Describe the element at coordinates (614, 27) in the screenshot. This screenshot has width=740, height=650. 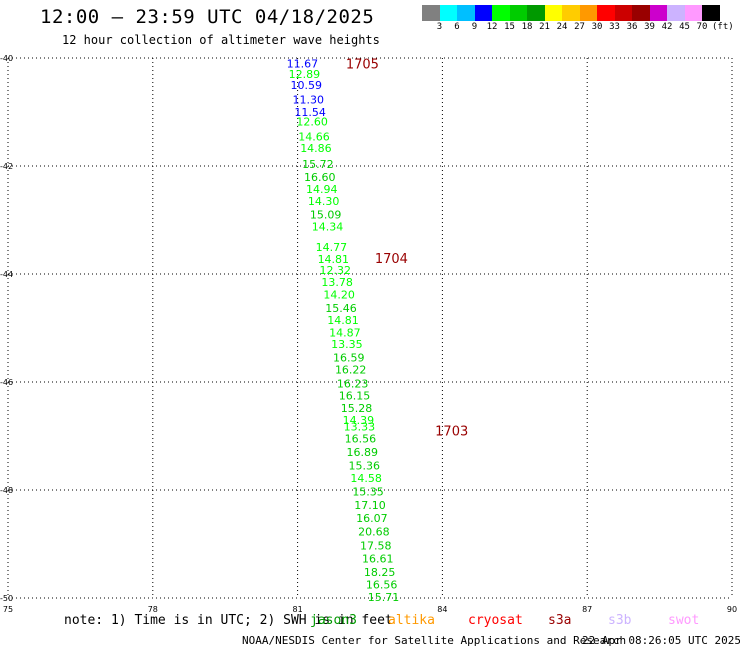
I see `colorbar-label: 33` at that location.